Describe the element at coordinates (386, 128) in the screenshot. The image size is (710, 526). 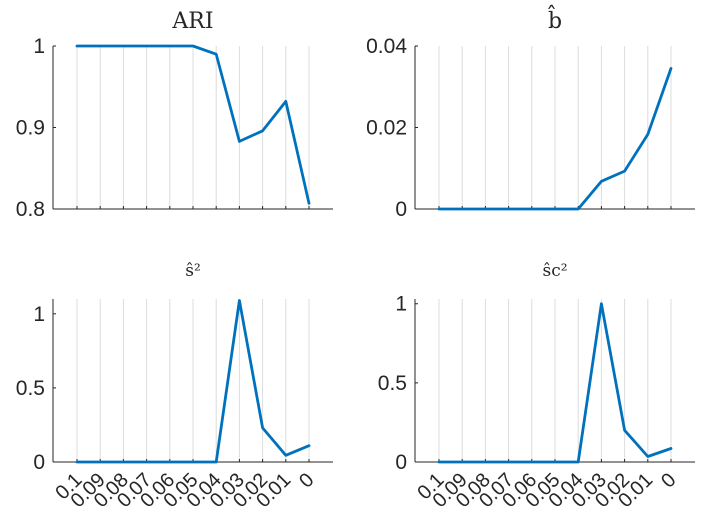
I see `y-tick-label: 0.02` at that location.